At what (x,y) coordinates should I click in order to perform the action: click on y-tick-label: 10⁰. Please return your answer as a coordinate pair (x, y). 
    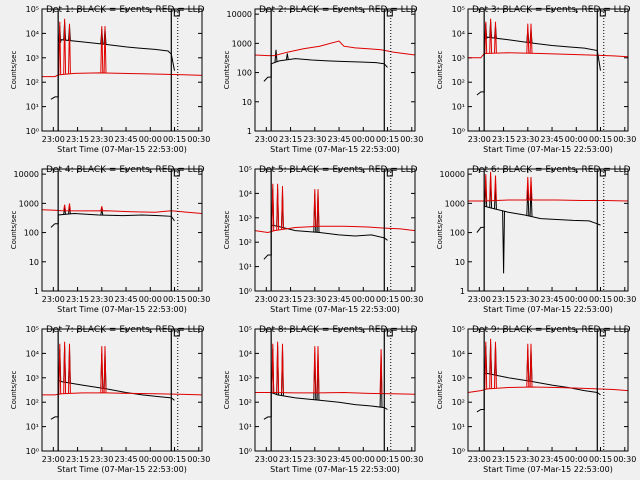
    Looking at the image, I should click on (32, 451).